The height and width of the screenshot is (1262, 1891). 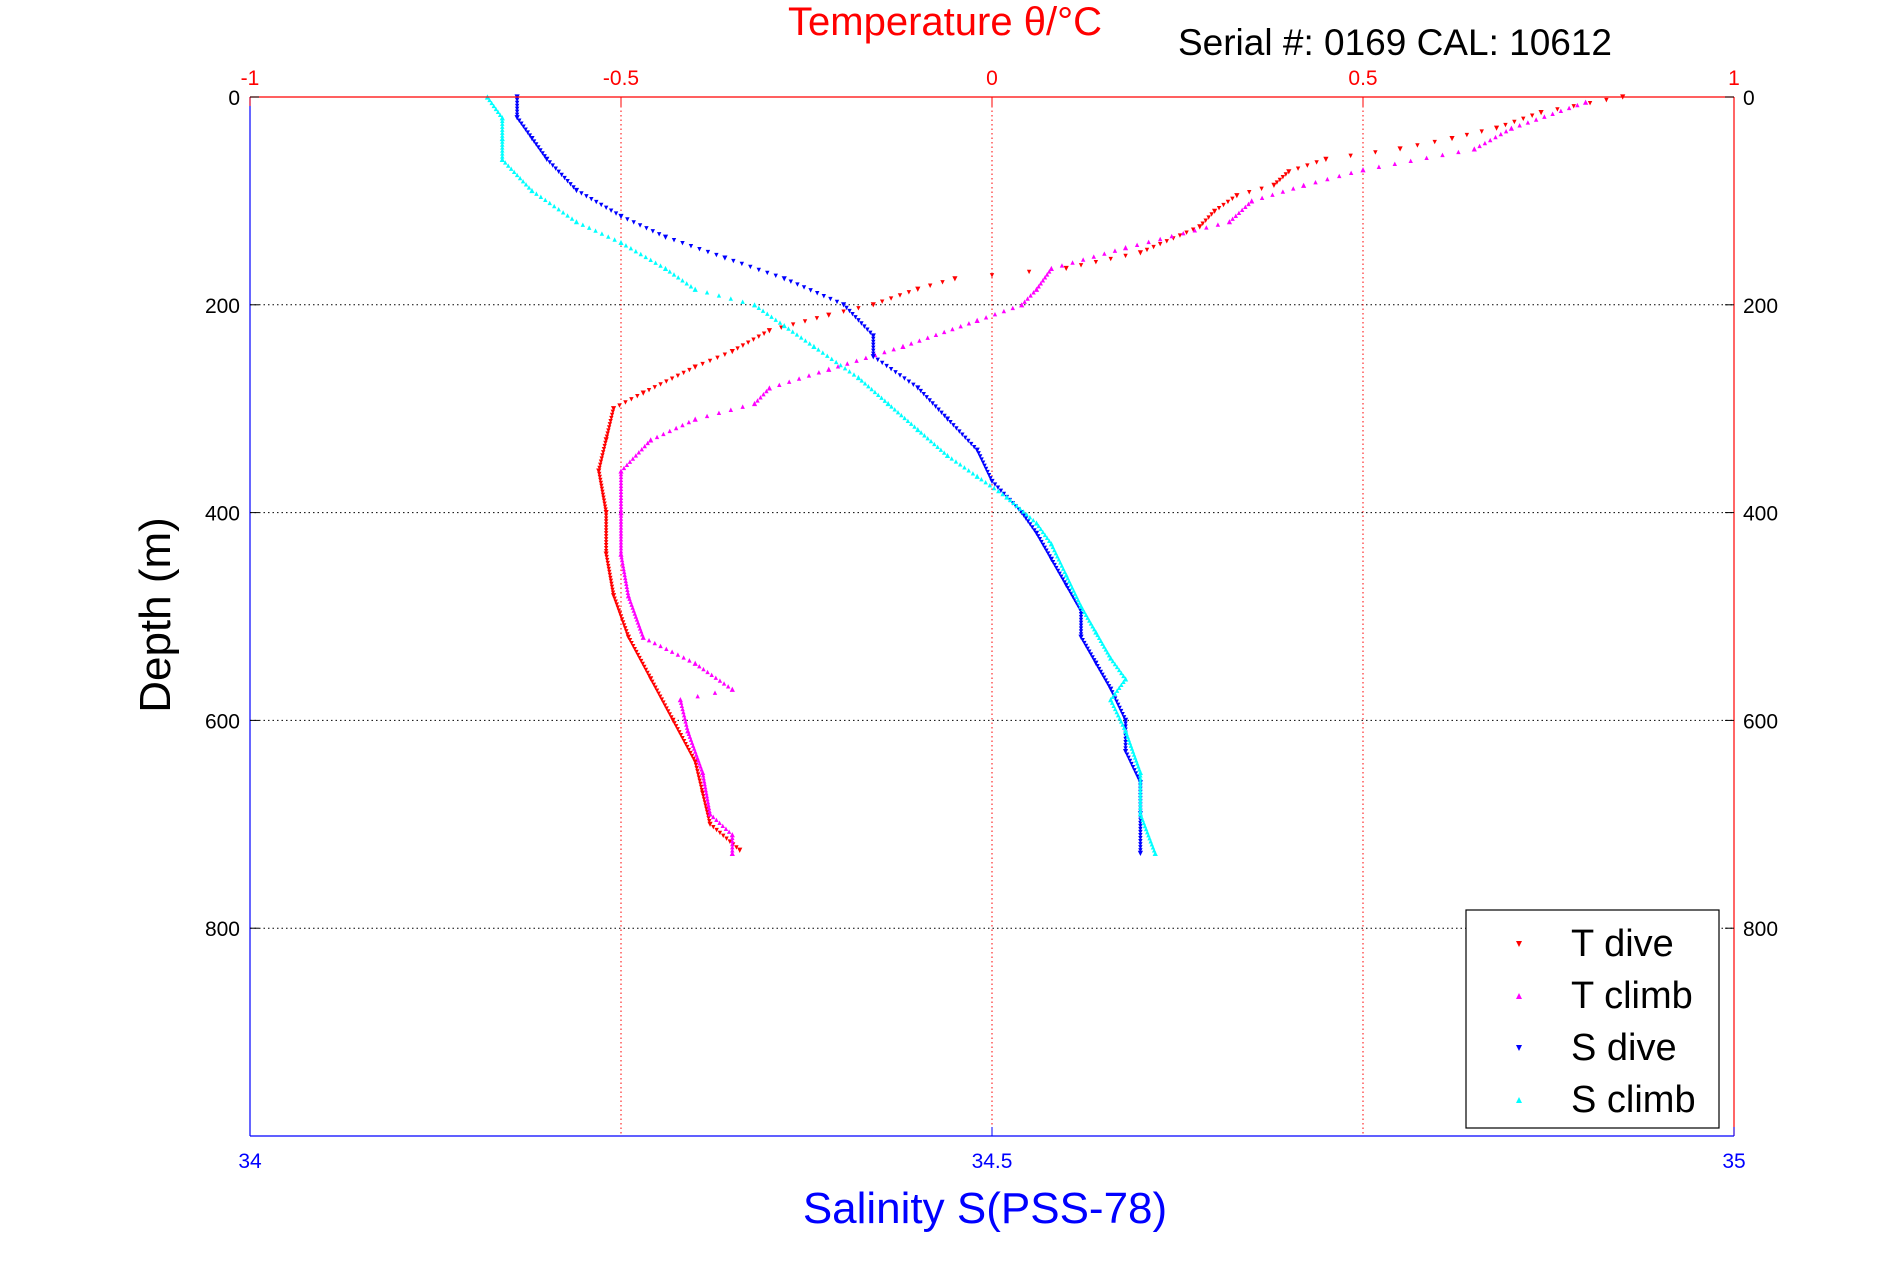 I want to click on y-axis-tick-label-left: 200, so click(x=222, y=306).